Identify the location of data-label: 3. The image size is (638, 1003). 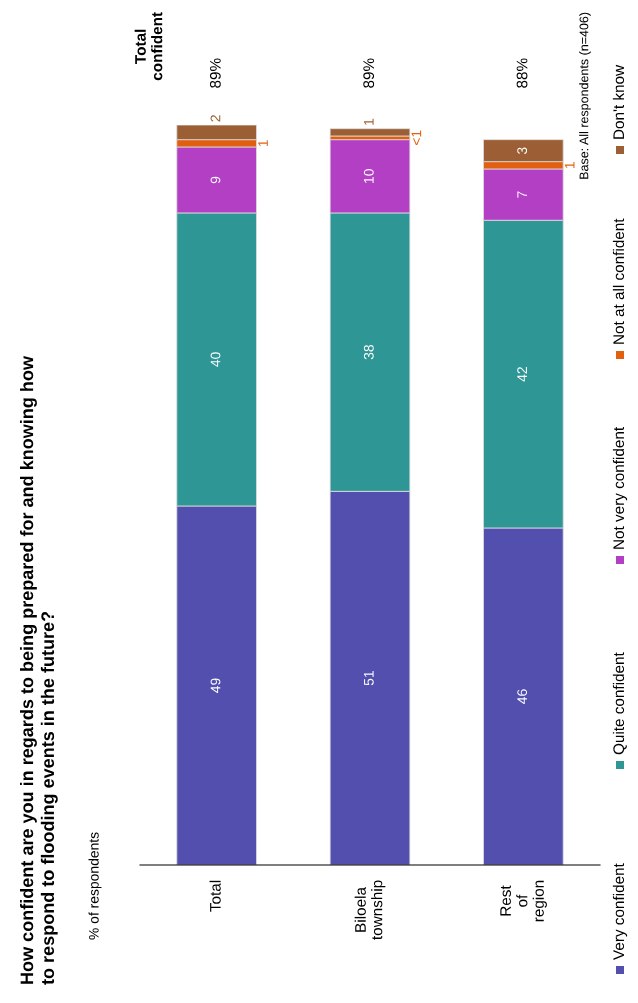
(522, 150).